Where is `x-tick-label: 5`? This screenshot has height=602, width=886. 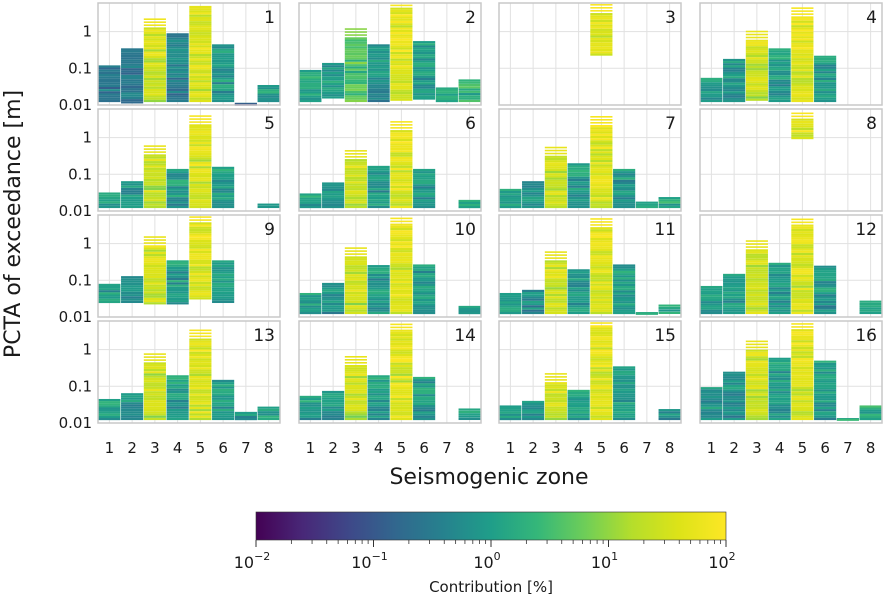
x-tick-label: 5 is located at coordinates (602, 448).